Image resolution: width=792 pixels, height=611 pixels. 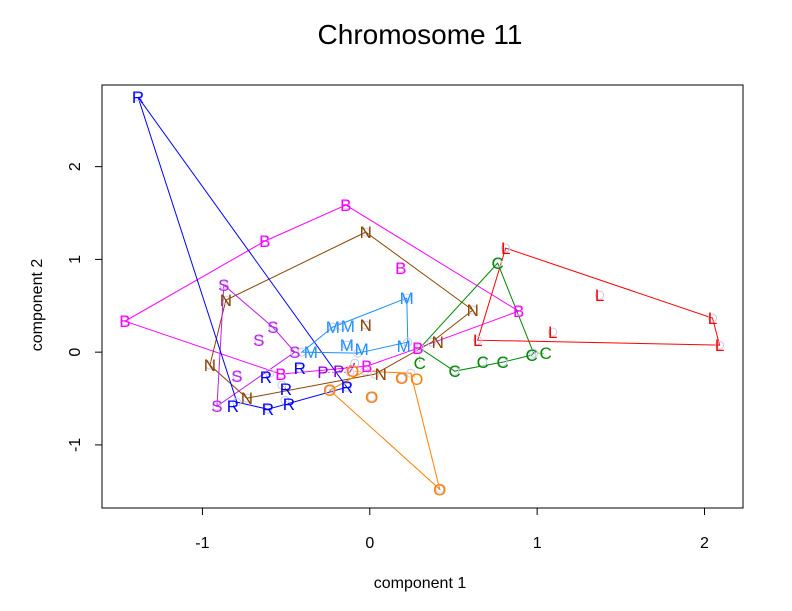 I want to click on hull-S, so click(x=256, y=346).